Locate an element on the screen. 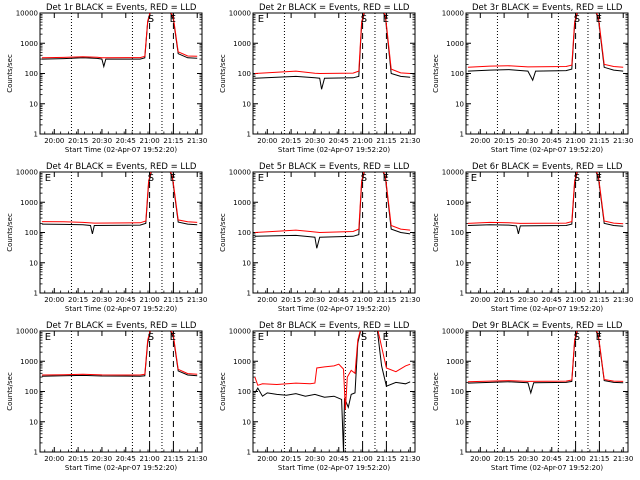 The height and width of the screenshot is (480, 640). panel-title: Det 8r BLACK = Events, RED = LLD is located at coordinates (334, 326).